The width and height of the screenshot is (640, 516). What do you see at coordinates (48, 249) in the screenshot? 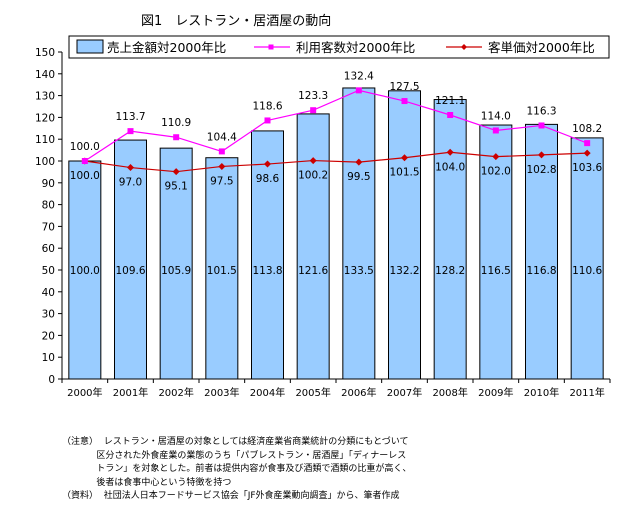
I see `y-tick-label: 60` at bounding box center [48, 249].